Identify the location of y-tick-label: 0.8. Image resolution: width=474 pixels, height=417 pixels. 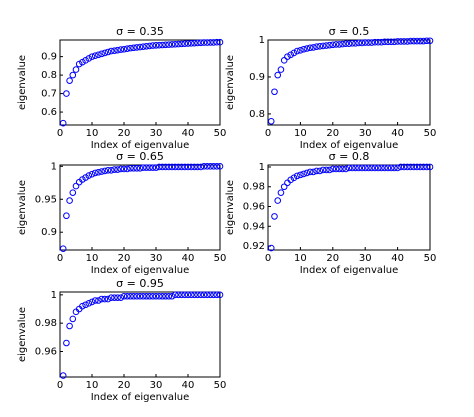
(49, 75).